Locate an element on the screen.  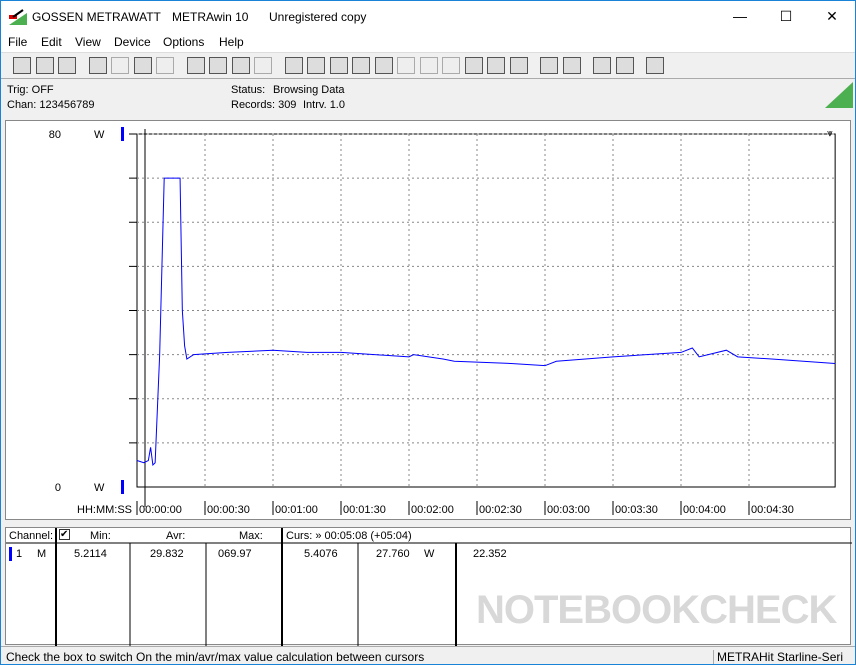
print-preview-icon is located at coordinates (571, 65).